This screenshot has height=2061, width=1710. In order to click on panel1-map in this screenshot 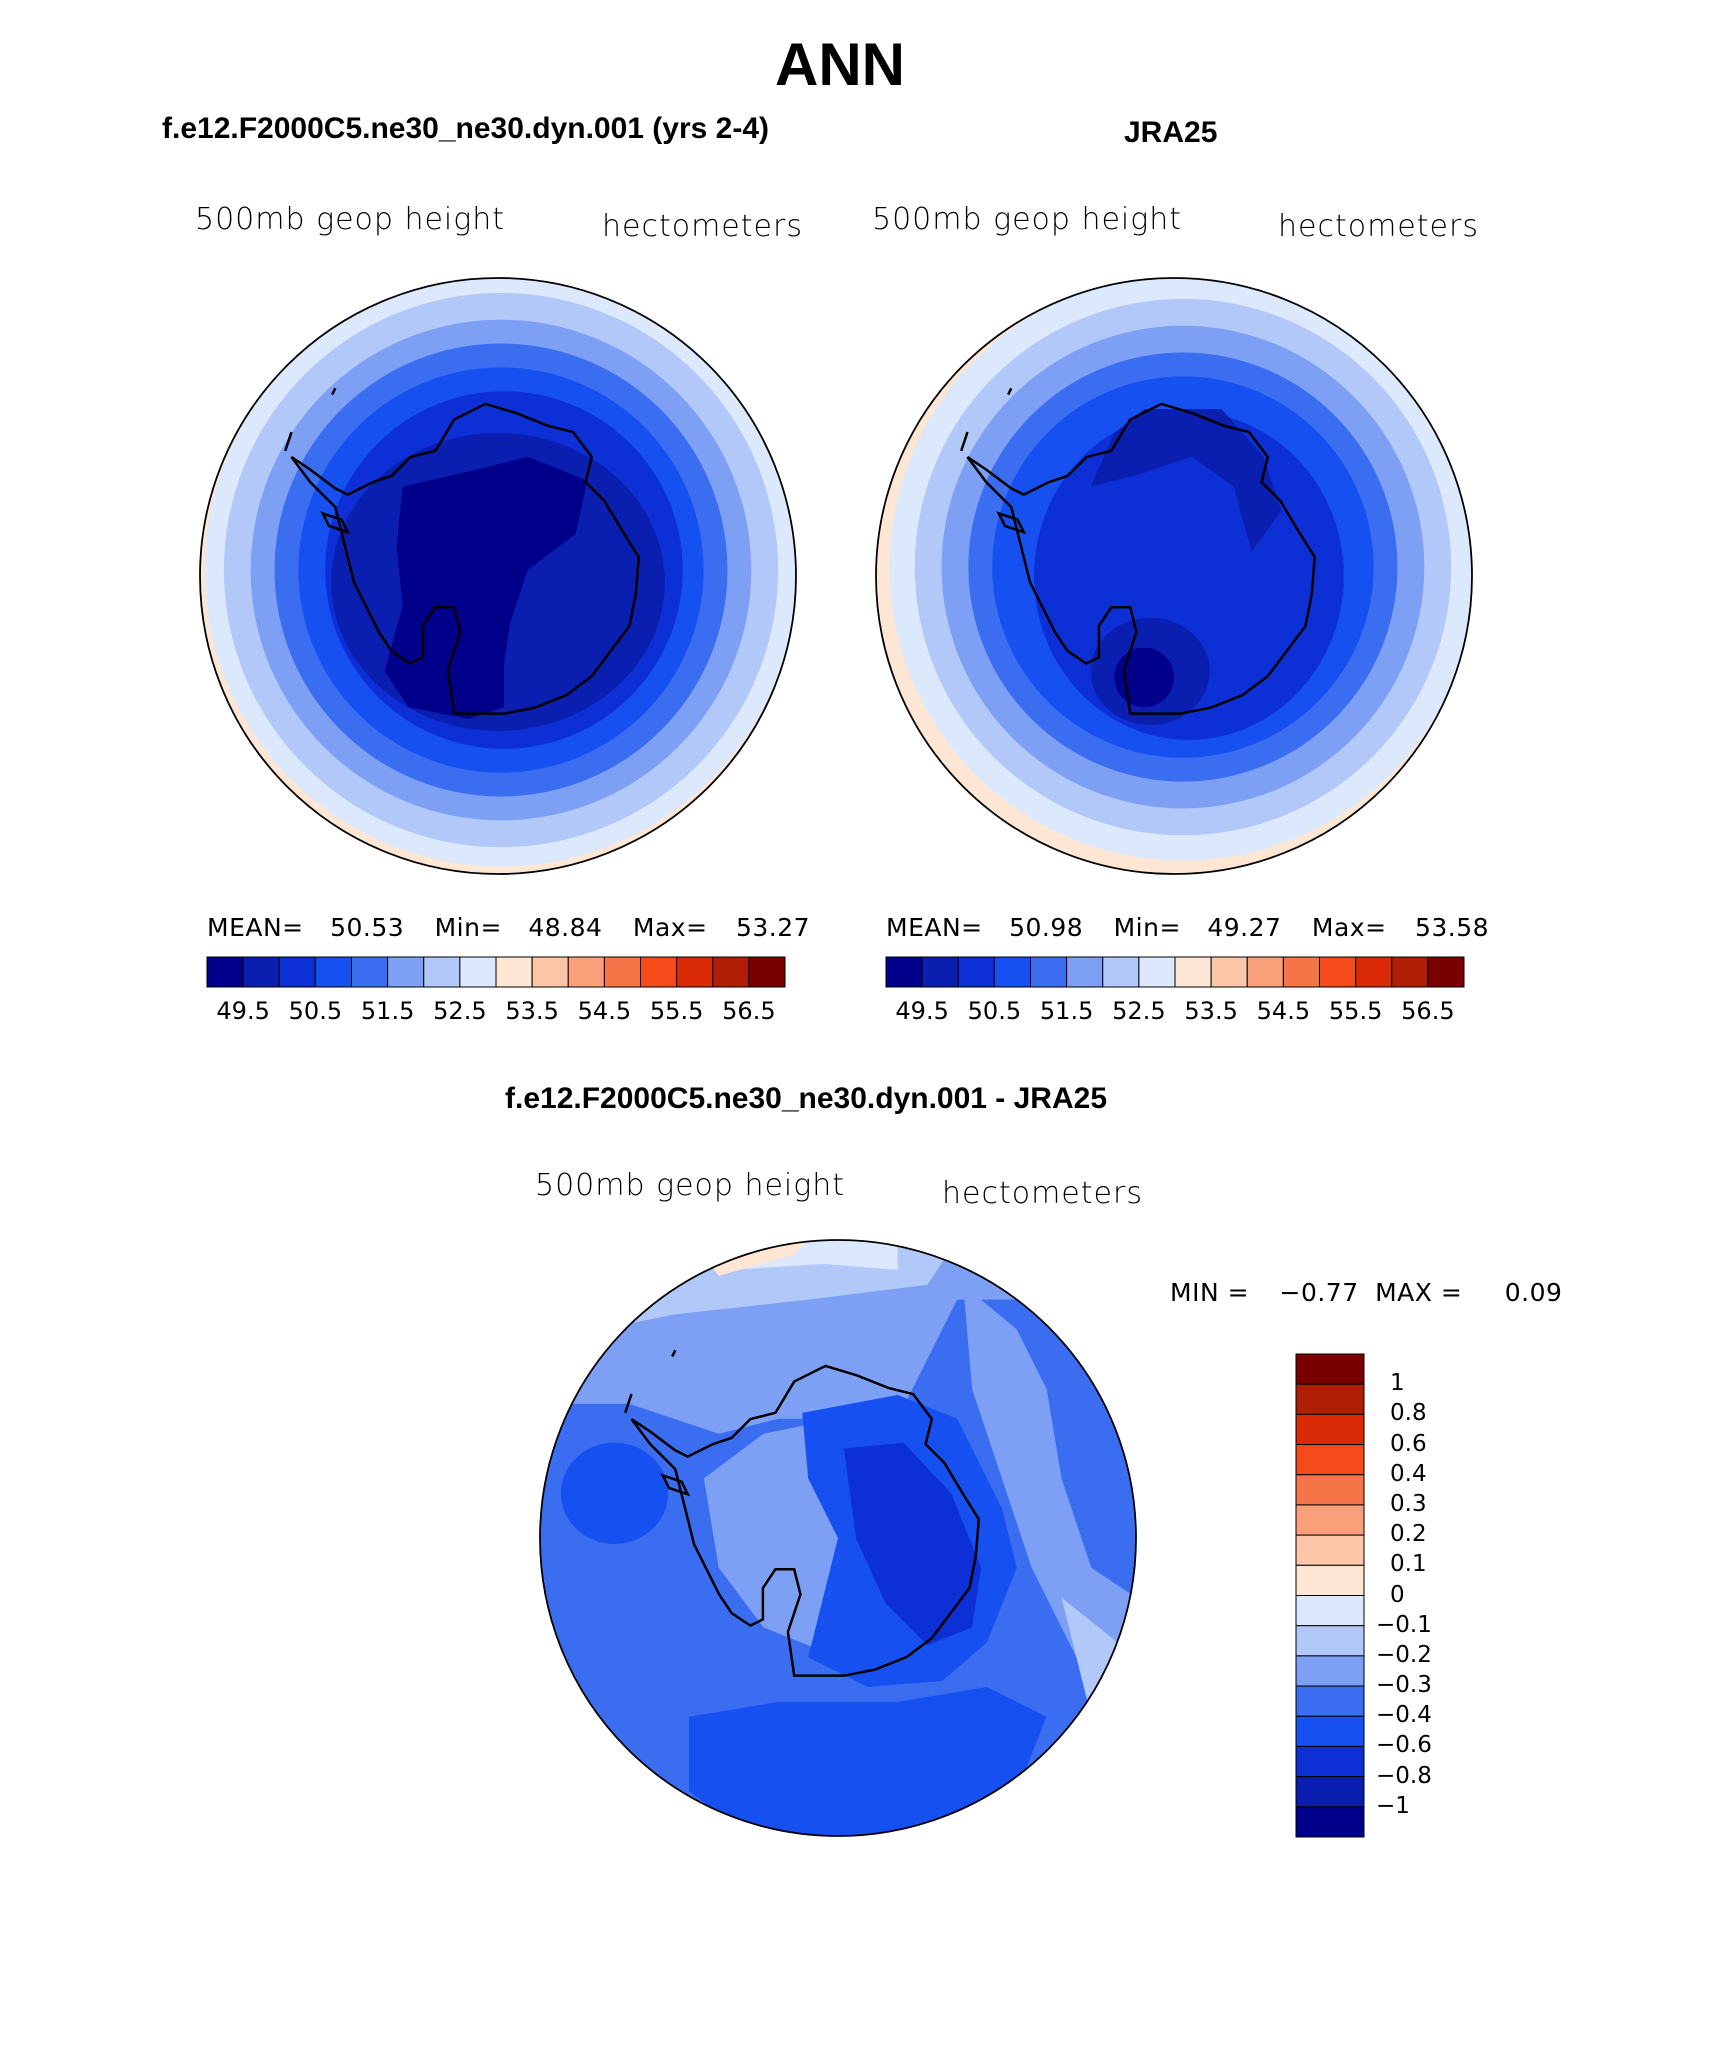, I will do `click(498, 576)`.